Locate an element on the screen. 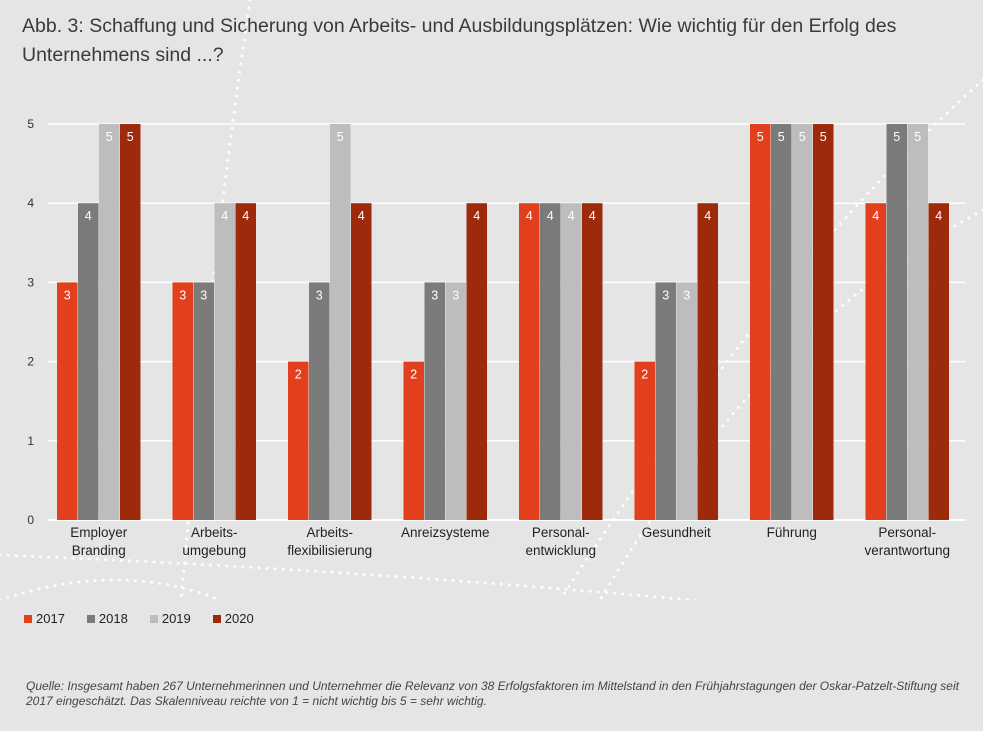  legend-label: 2017 is located at coordinates (50, 618).